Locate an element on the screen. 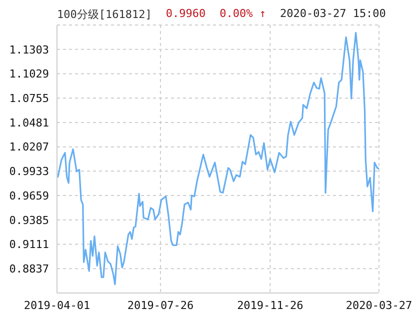 The width and height of the screenshot is (415, 330). y-tick-label: 0.8837 is located at coordinates (29, 269).